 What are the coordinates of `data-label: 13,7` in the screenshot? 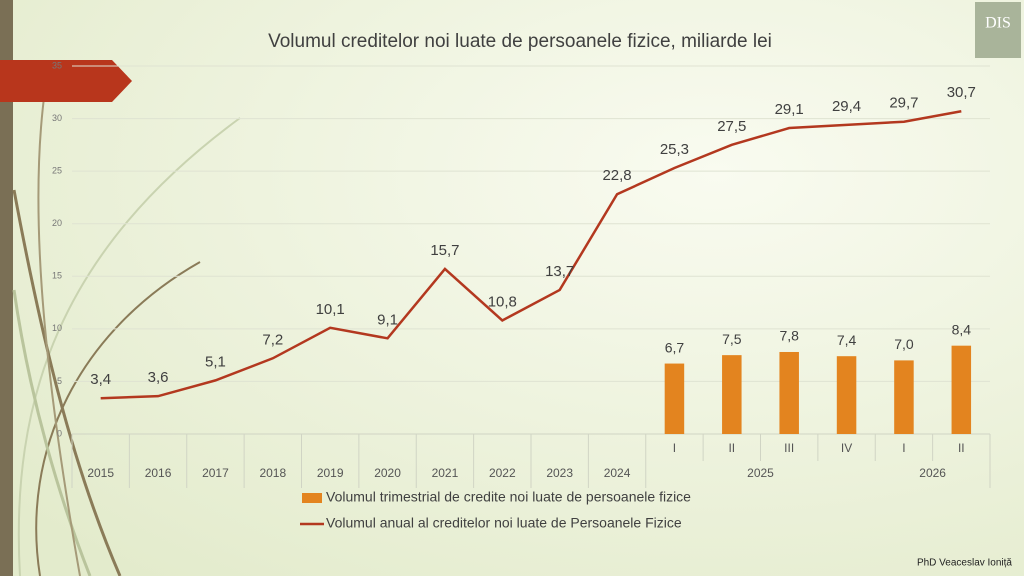 It's located at (559, 271).